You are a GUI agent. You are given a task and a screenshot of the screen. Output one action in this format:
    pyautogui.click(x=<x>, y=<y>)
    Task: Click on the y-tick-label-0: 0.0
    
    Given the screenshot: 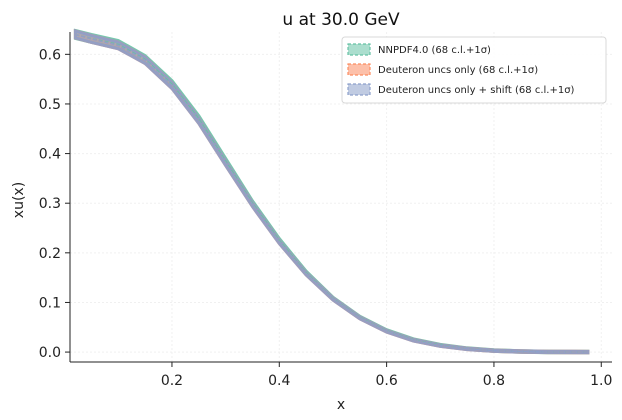 What is the action you would take?
    pyautogui.click(x=50, y=353)
    